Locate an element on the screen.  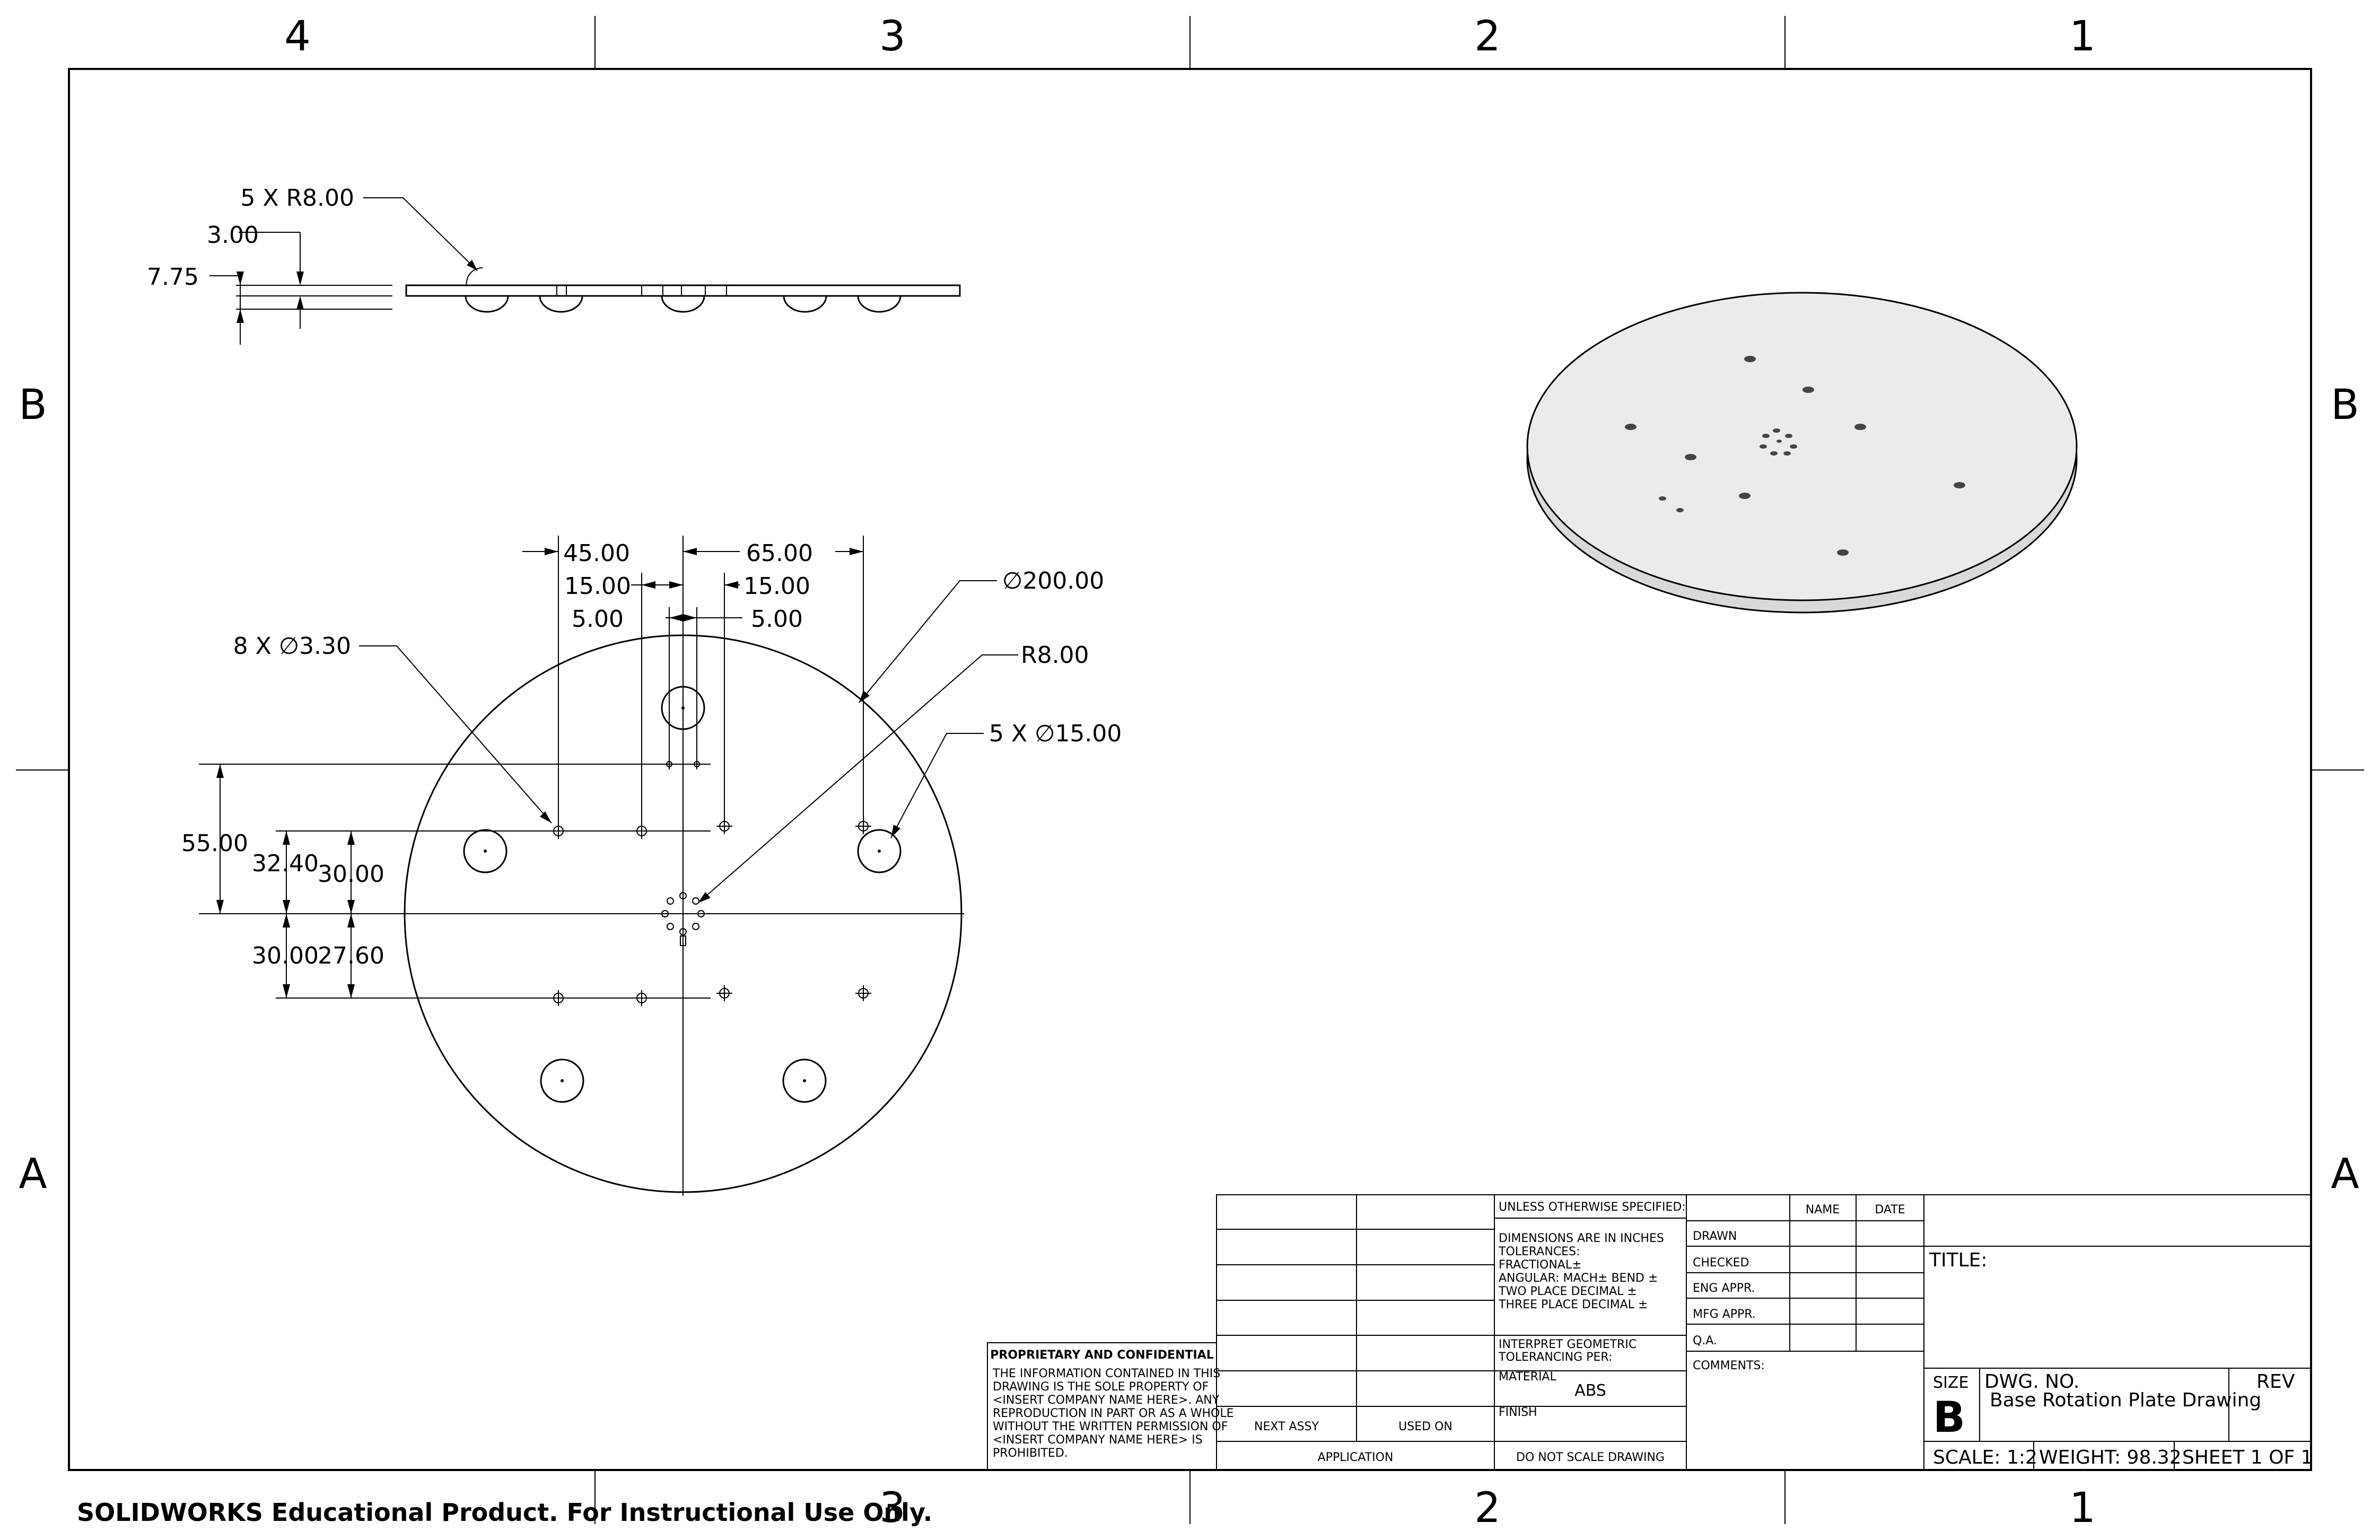
dim-30-00-lower: 30.00 is located at coordinates (285, 955).